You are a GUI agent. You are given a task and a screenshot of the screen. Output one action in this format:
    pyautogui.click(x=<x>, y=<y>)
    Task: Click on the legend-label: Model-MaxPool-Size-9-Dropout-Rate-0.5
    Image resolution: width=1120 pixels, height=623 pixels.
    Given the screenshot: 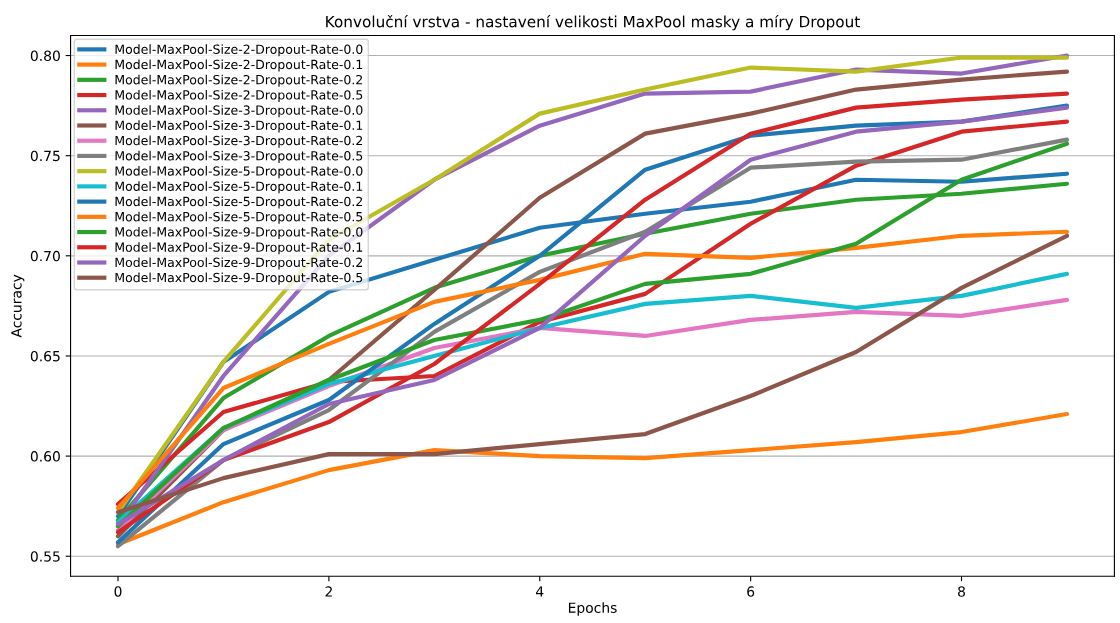 What is the action you would take?
    pyautogui.click(x=239, y=278)
    